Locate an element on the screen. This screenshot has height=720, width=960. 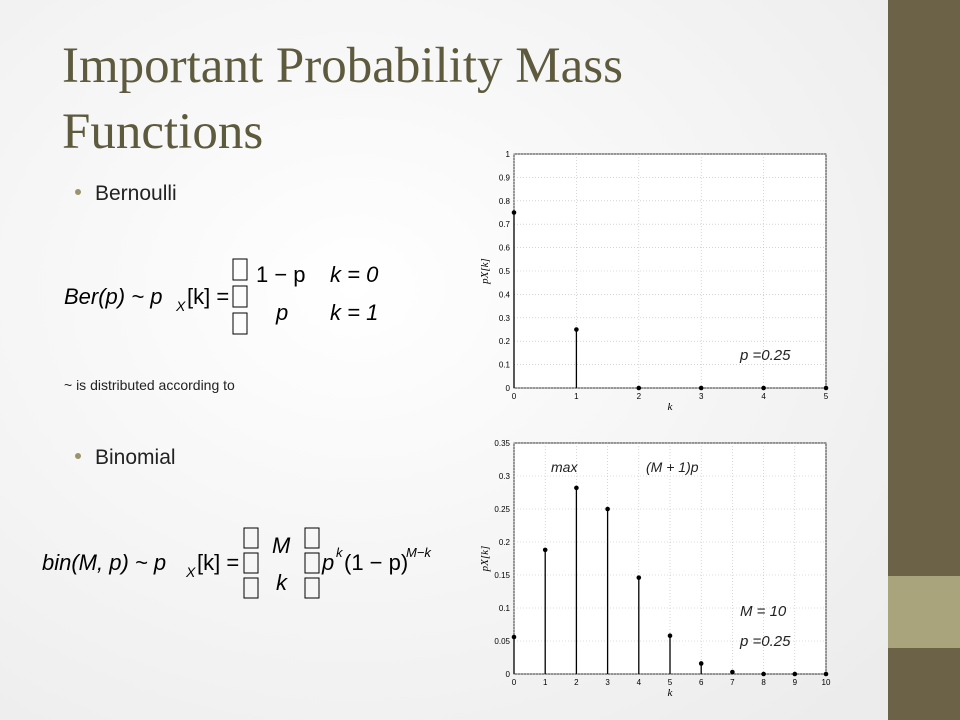
x-tick-label: 7 is located at coordinates (732, 682).